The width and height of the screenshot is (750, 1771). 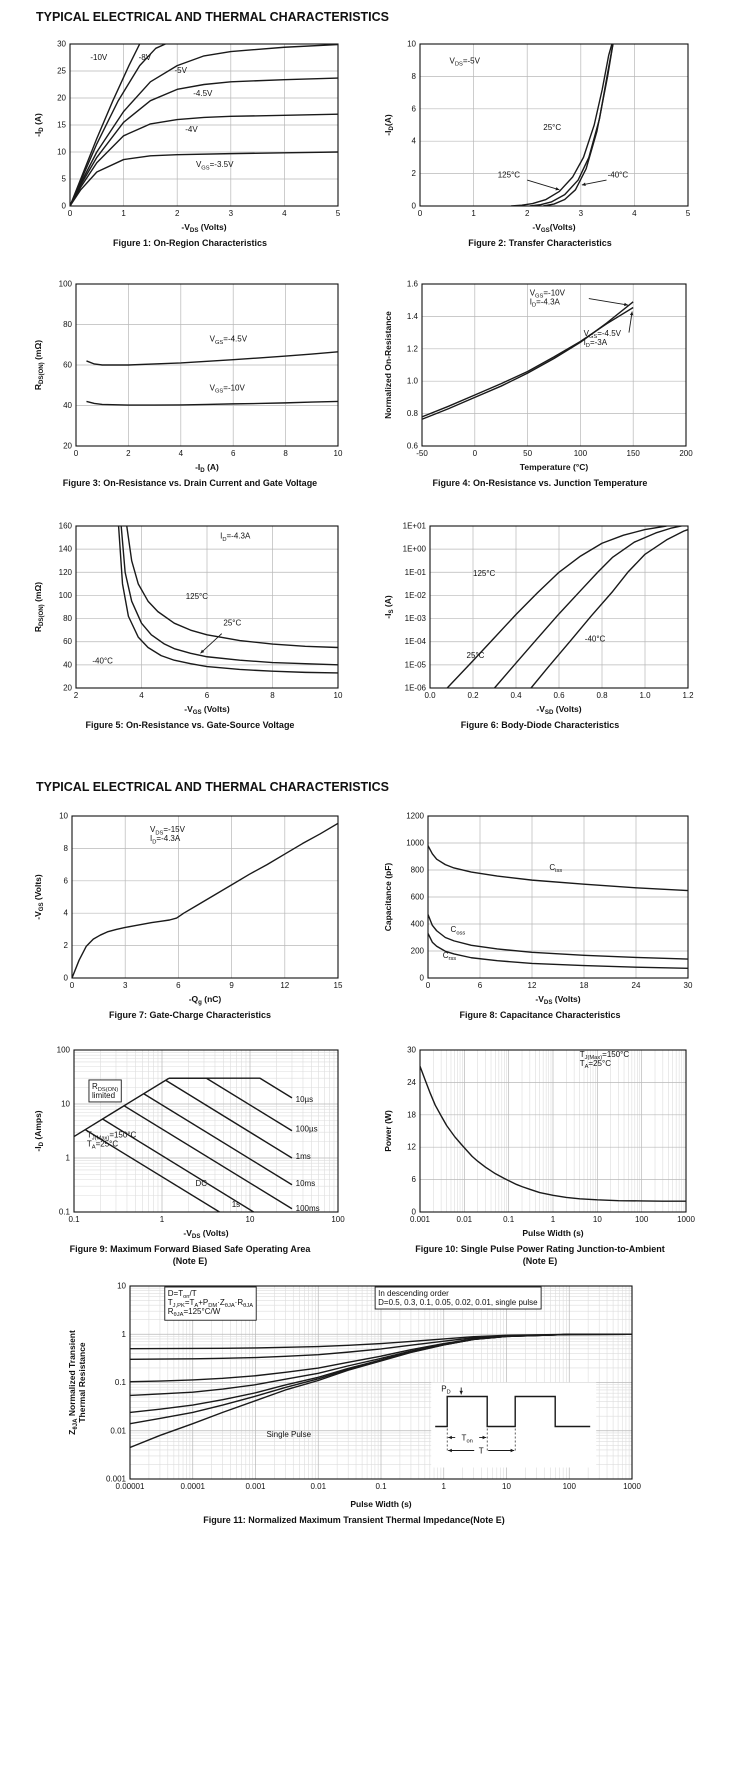 I want to click on svg-text: Thermal Resistance, so click(x=82, y=1382).